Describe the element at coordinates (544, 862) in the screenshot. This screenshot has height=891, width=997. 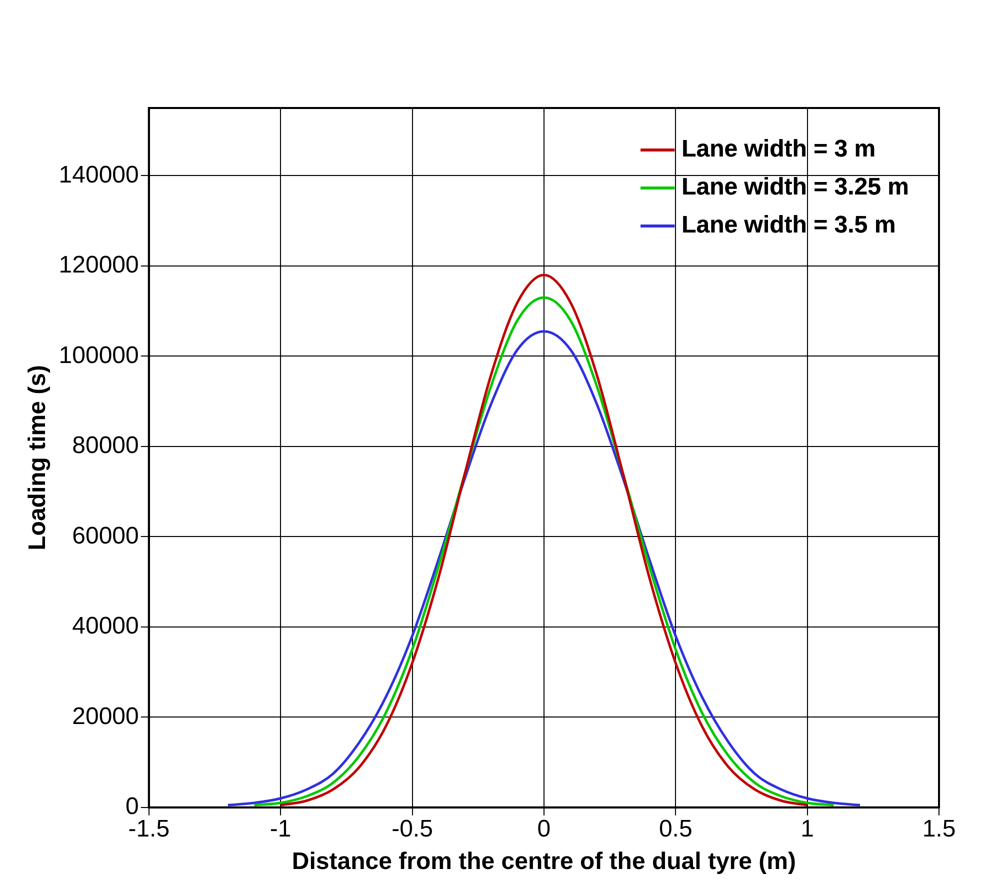
I see `x-axis-title: Distance from the centre of the dual tyre (m)` at that location.